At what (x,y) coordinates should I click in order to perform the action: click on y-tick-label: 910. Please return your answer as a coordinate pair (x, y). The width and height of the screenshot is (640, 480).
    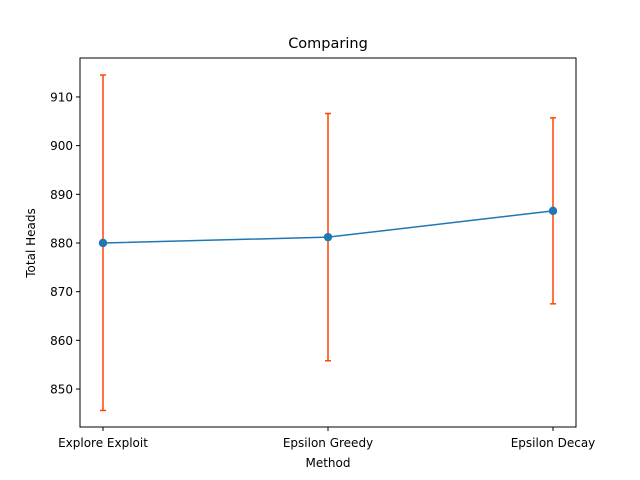
    Looking at the image, I should click on (61, 97).